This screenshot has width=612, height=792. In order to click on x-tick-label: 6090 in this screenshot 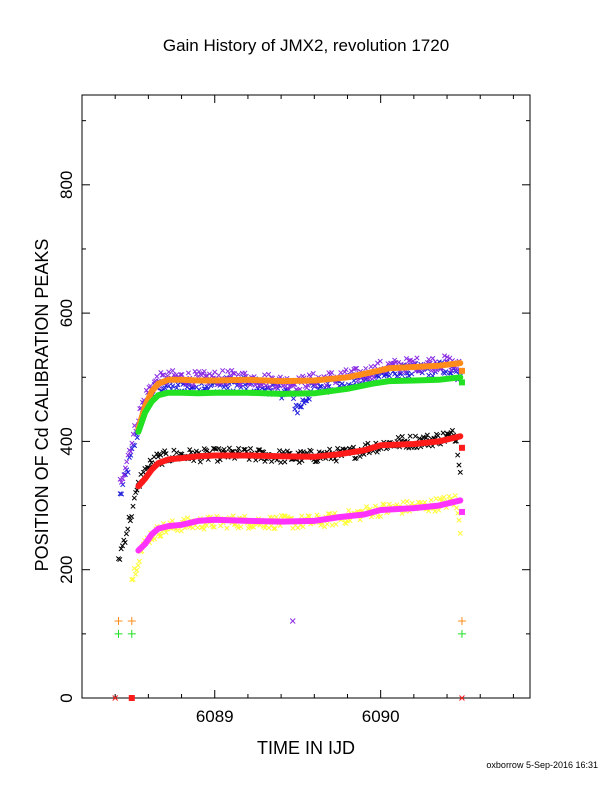, I will do `click(381, 716)`.